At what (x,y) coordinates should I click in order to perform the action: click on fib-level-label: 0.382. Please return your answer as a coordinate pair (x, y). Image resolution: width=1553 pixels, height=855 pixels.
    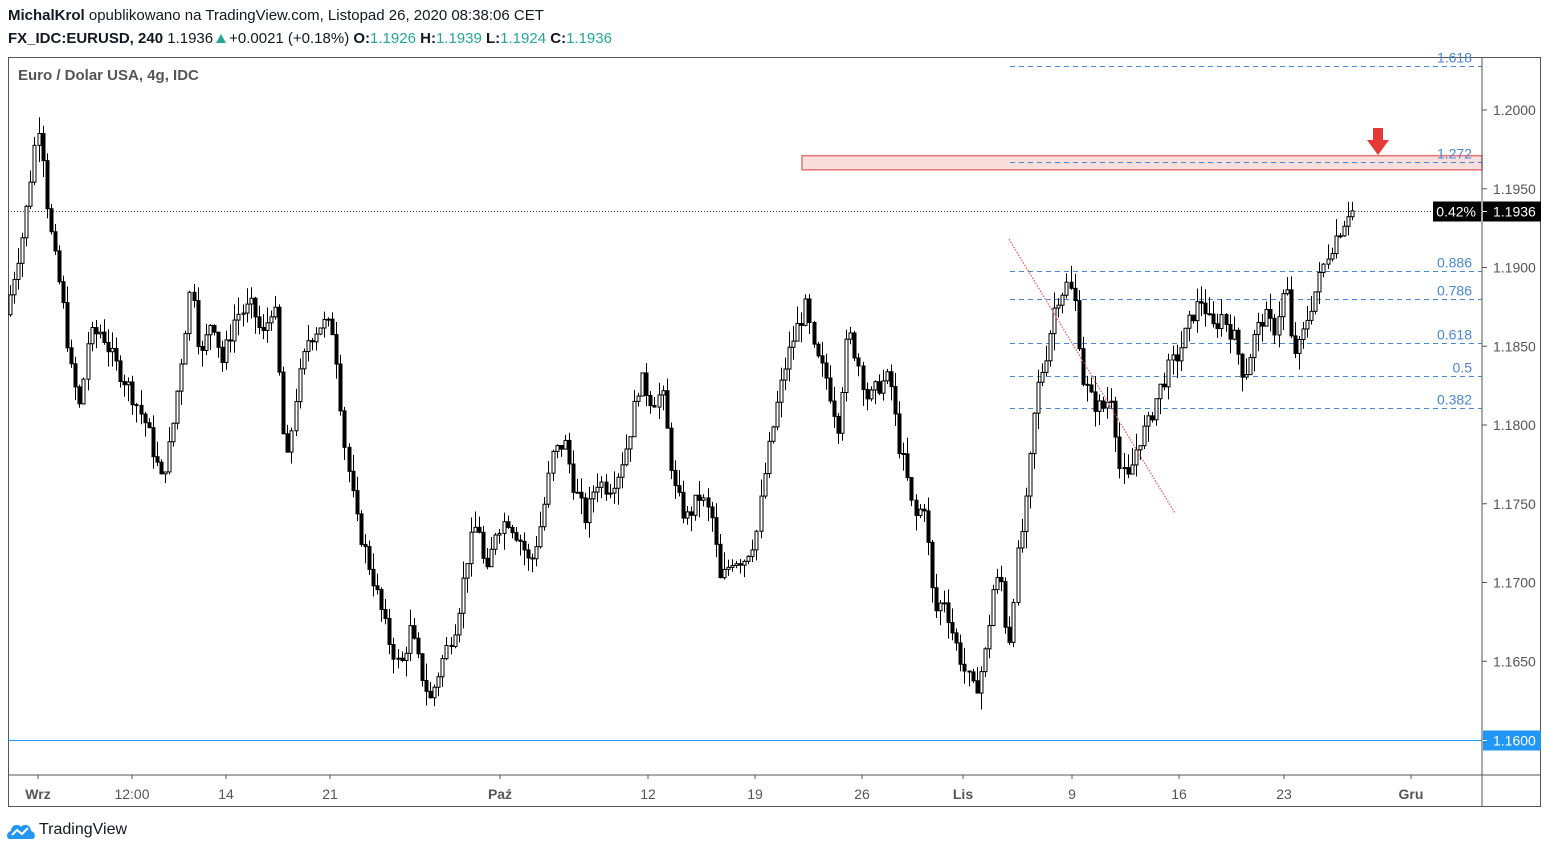
    Looking at the image, I should click on (1454, 400).